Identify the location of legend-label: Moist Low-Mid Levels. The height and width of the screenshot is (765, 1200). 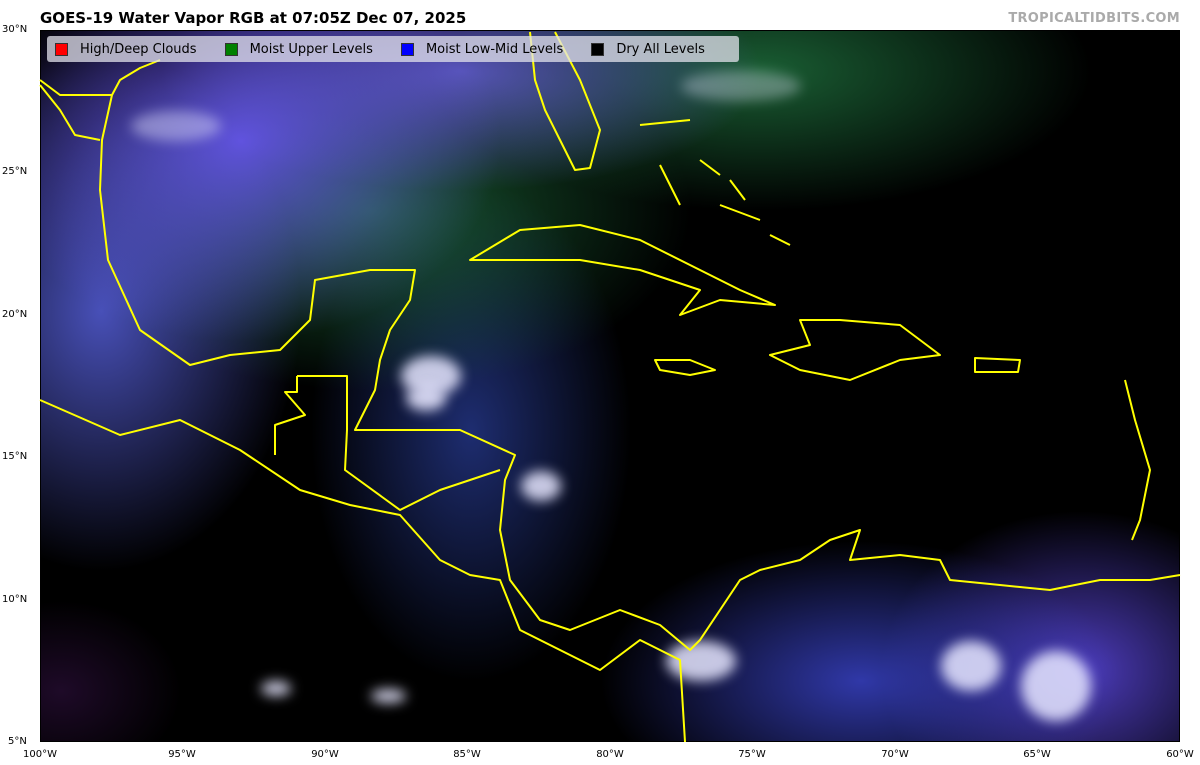
(494, 49).